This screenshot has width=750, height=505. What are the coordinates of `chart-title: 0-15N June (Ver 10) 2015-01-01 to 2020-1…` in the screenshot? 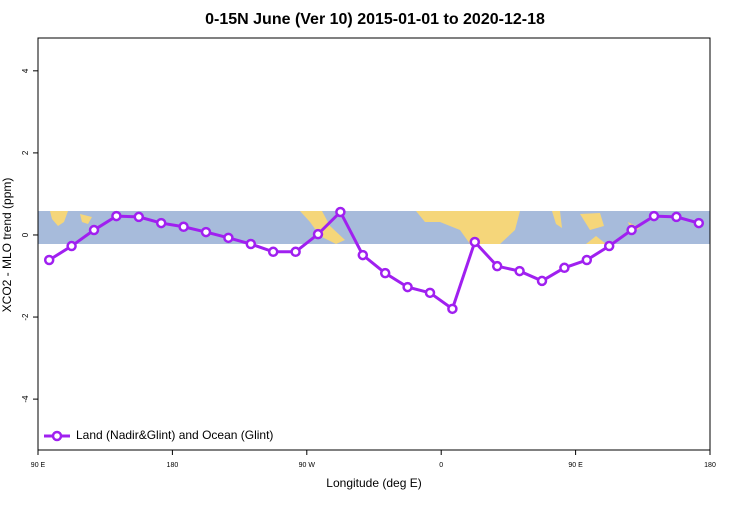 It's located at (375, 19).